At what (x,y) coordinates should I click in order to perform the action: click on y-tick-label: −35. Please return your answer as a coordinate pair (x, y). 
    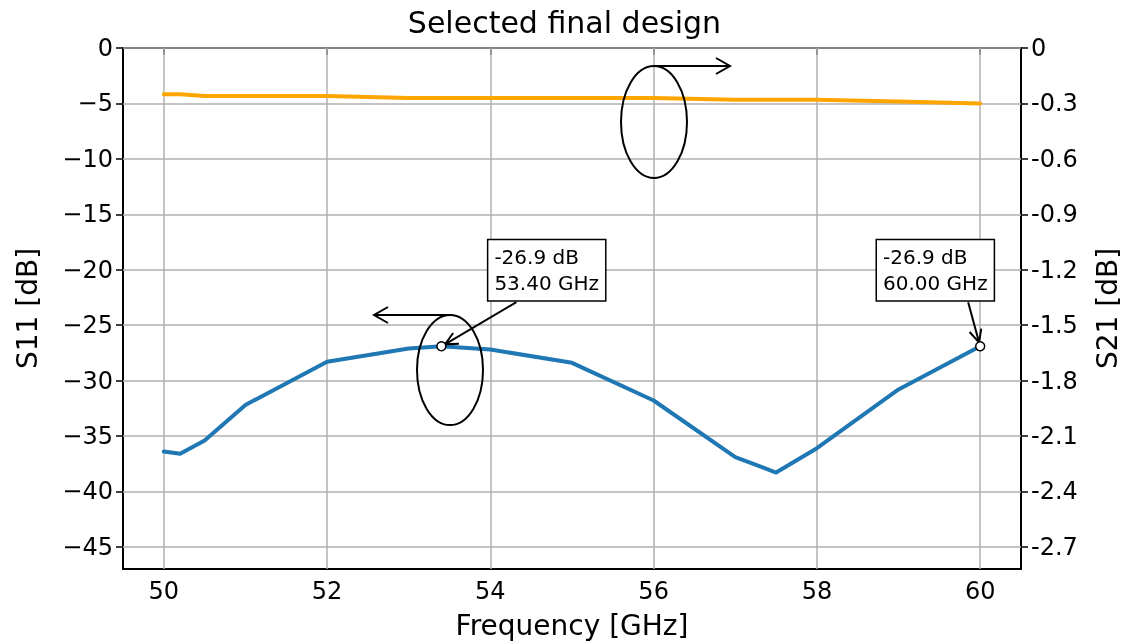
    Looking at the image, I should click on (87, 435).